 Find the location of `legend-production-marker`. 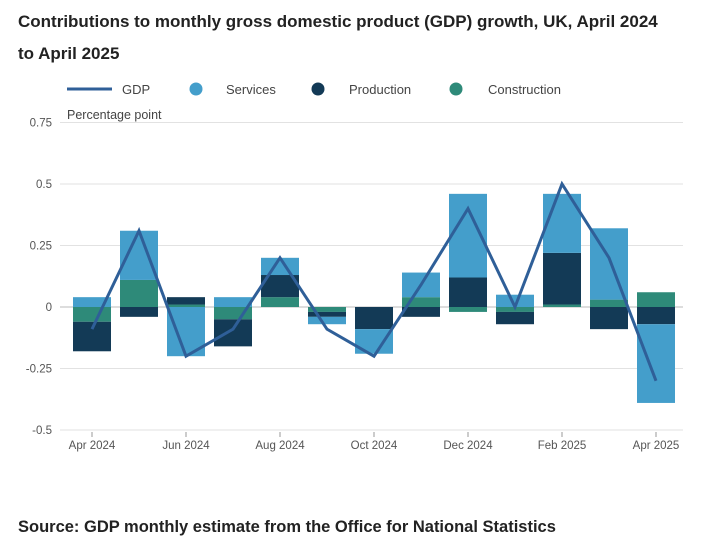

legend-production-marker is located at coordinates (318, 89).